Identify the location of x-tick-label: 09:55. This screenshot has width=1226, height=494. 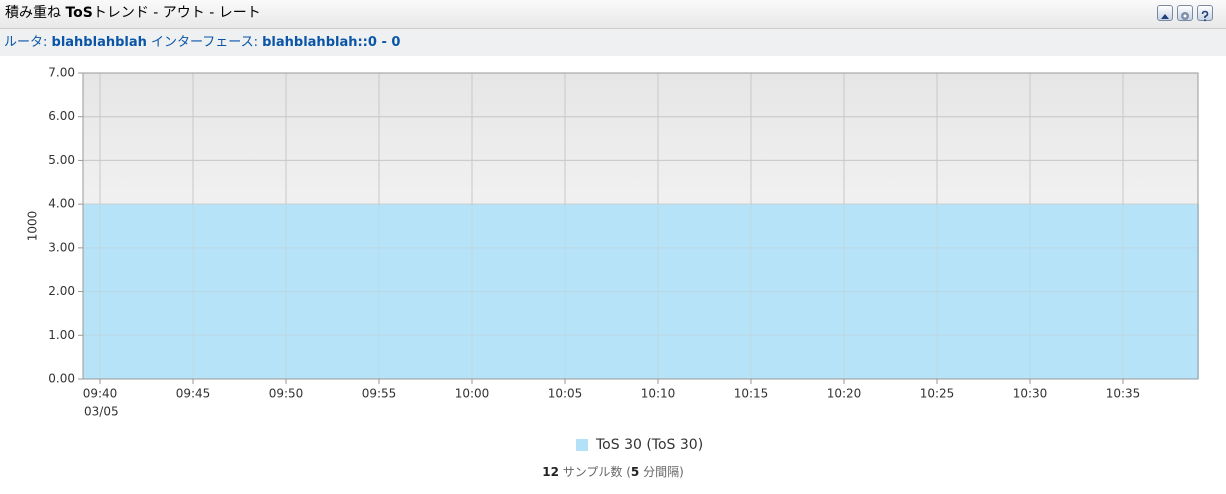
(379, 394).